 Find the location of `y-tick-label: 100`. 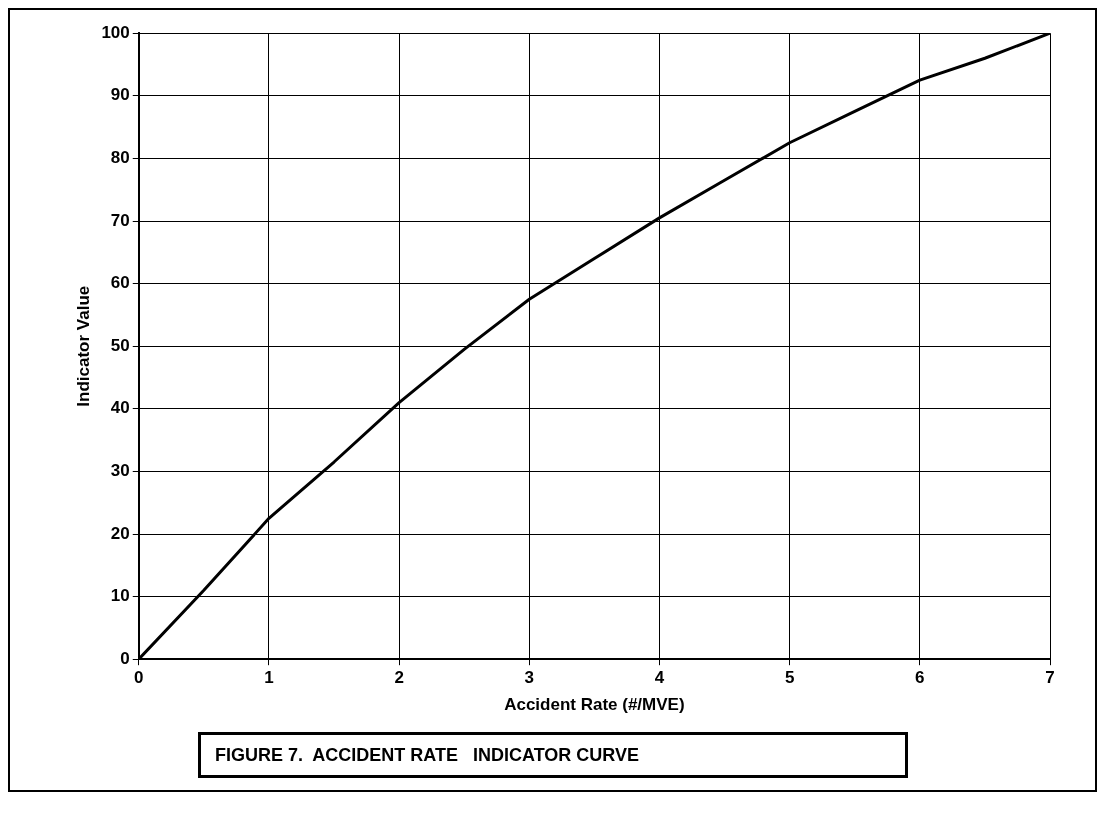

y-tick-label: 100 is located at coordinates (115, 32).